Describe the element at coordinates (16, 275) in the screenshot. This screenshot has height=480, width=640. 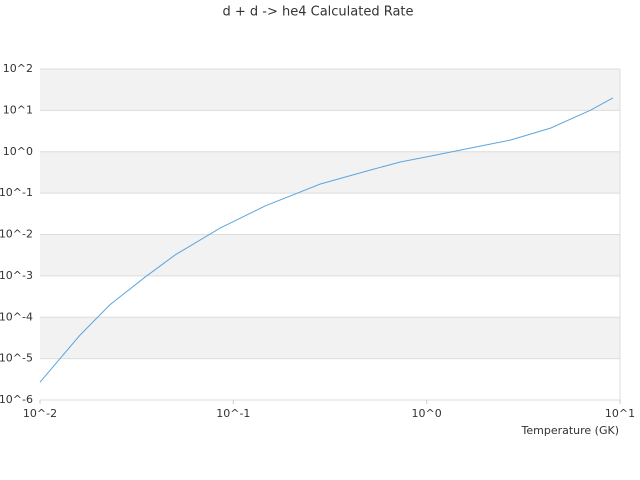
I see `y-tick-label: 10^-3` at that location.